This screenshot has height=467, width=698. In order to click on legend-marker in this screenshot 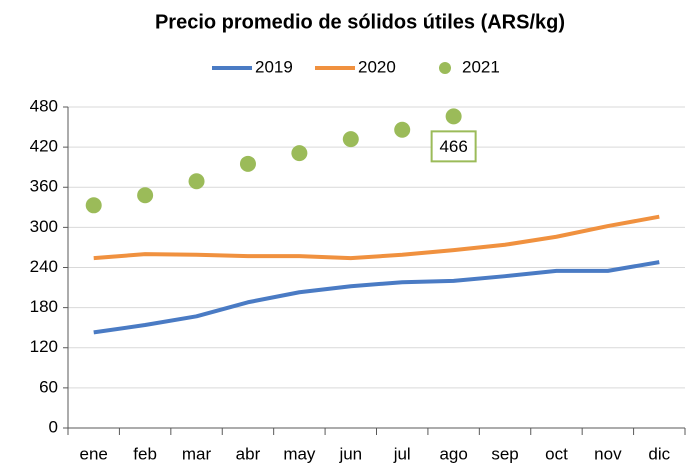, I will do `click(445, 68)`.